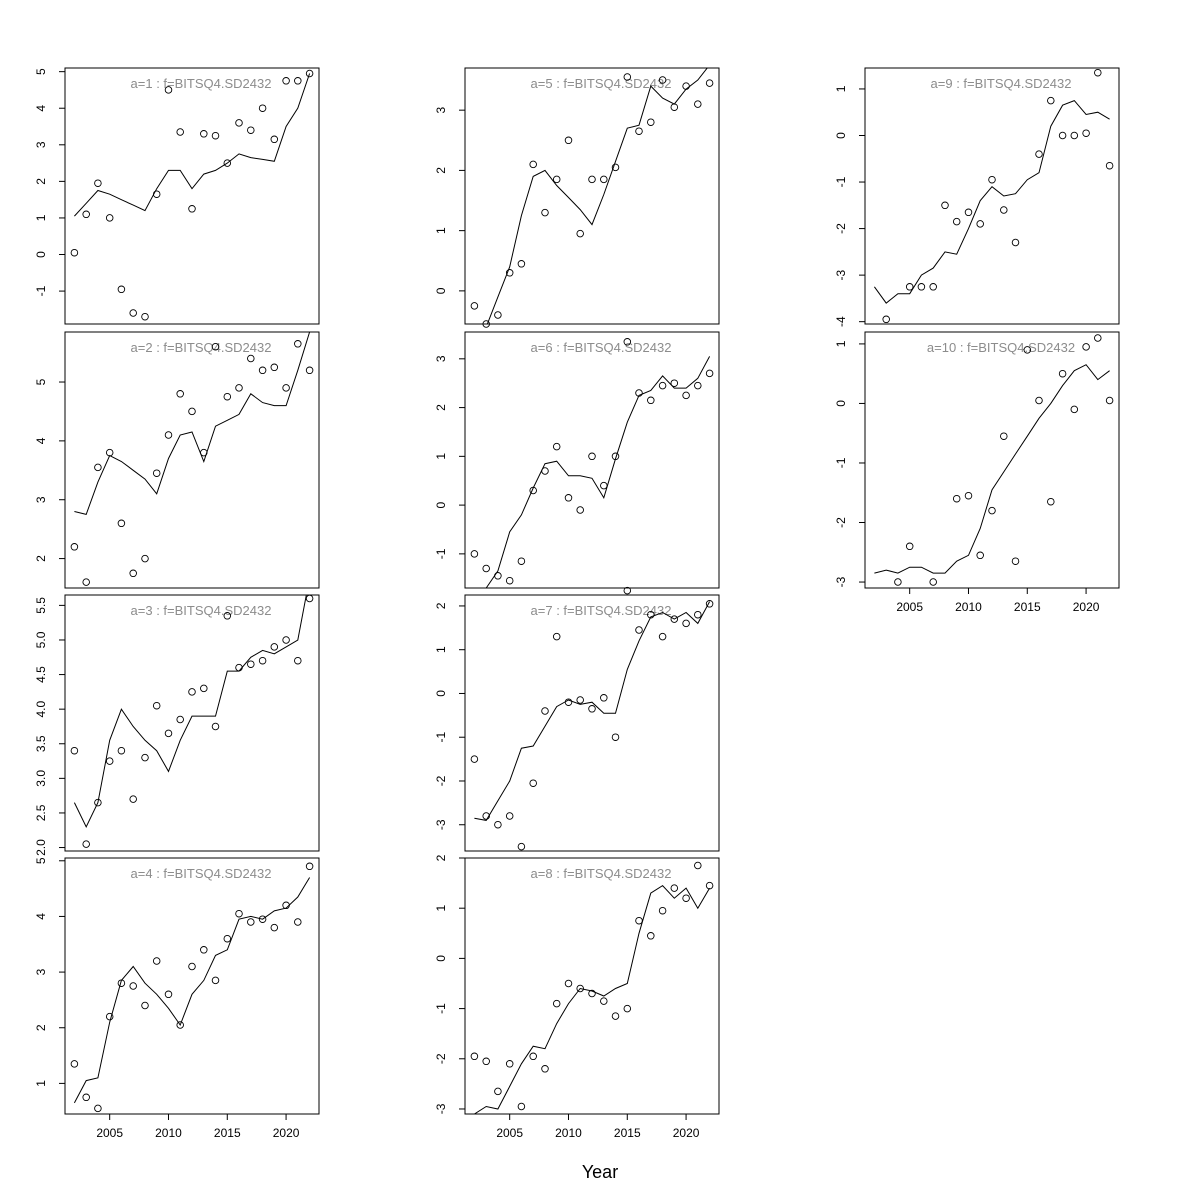 The height and width of the screenshot is (1200, 1200). I want to click on x-tick-label: 2020, so click(1086, 607).